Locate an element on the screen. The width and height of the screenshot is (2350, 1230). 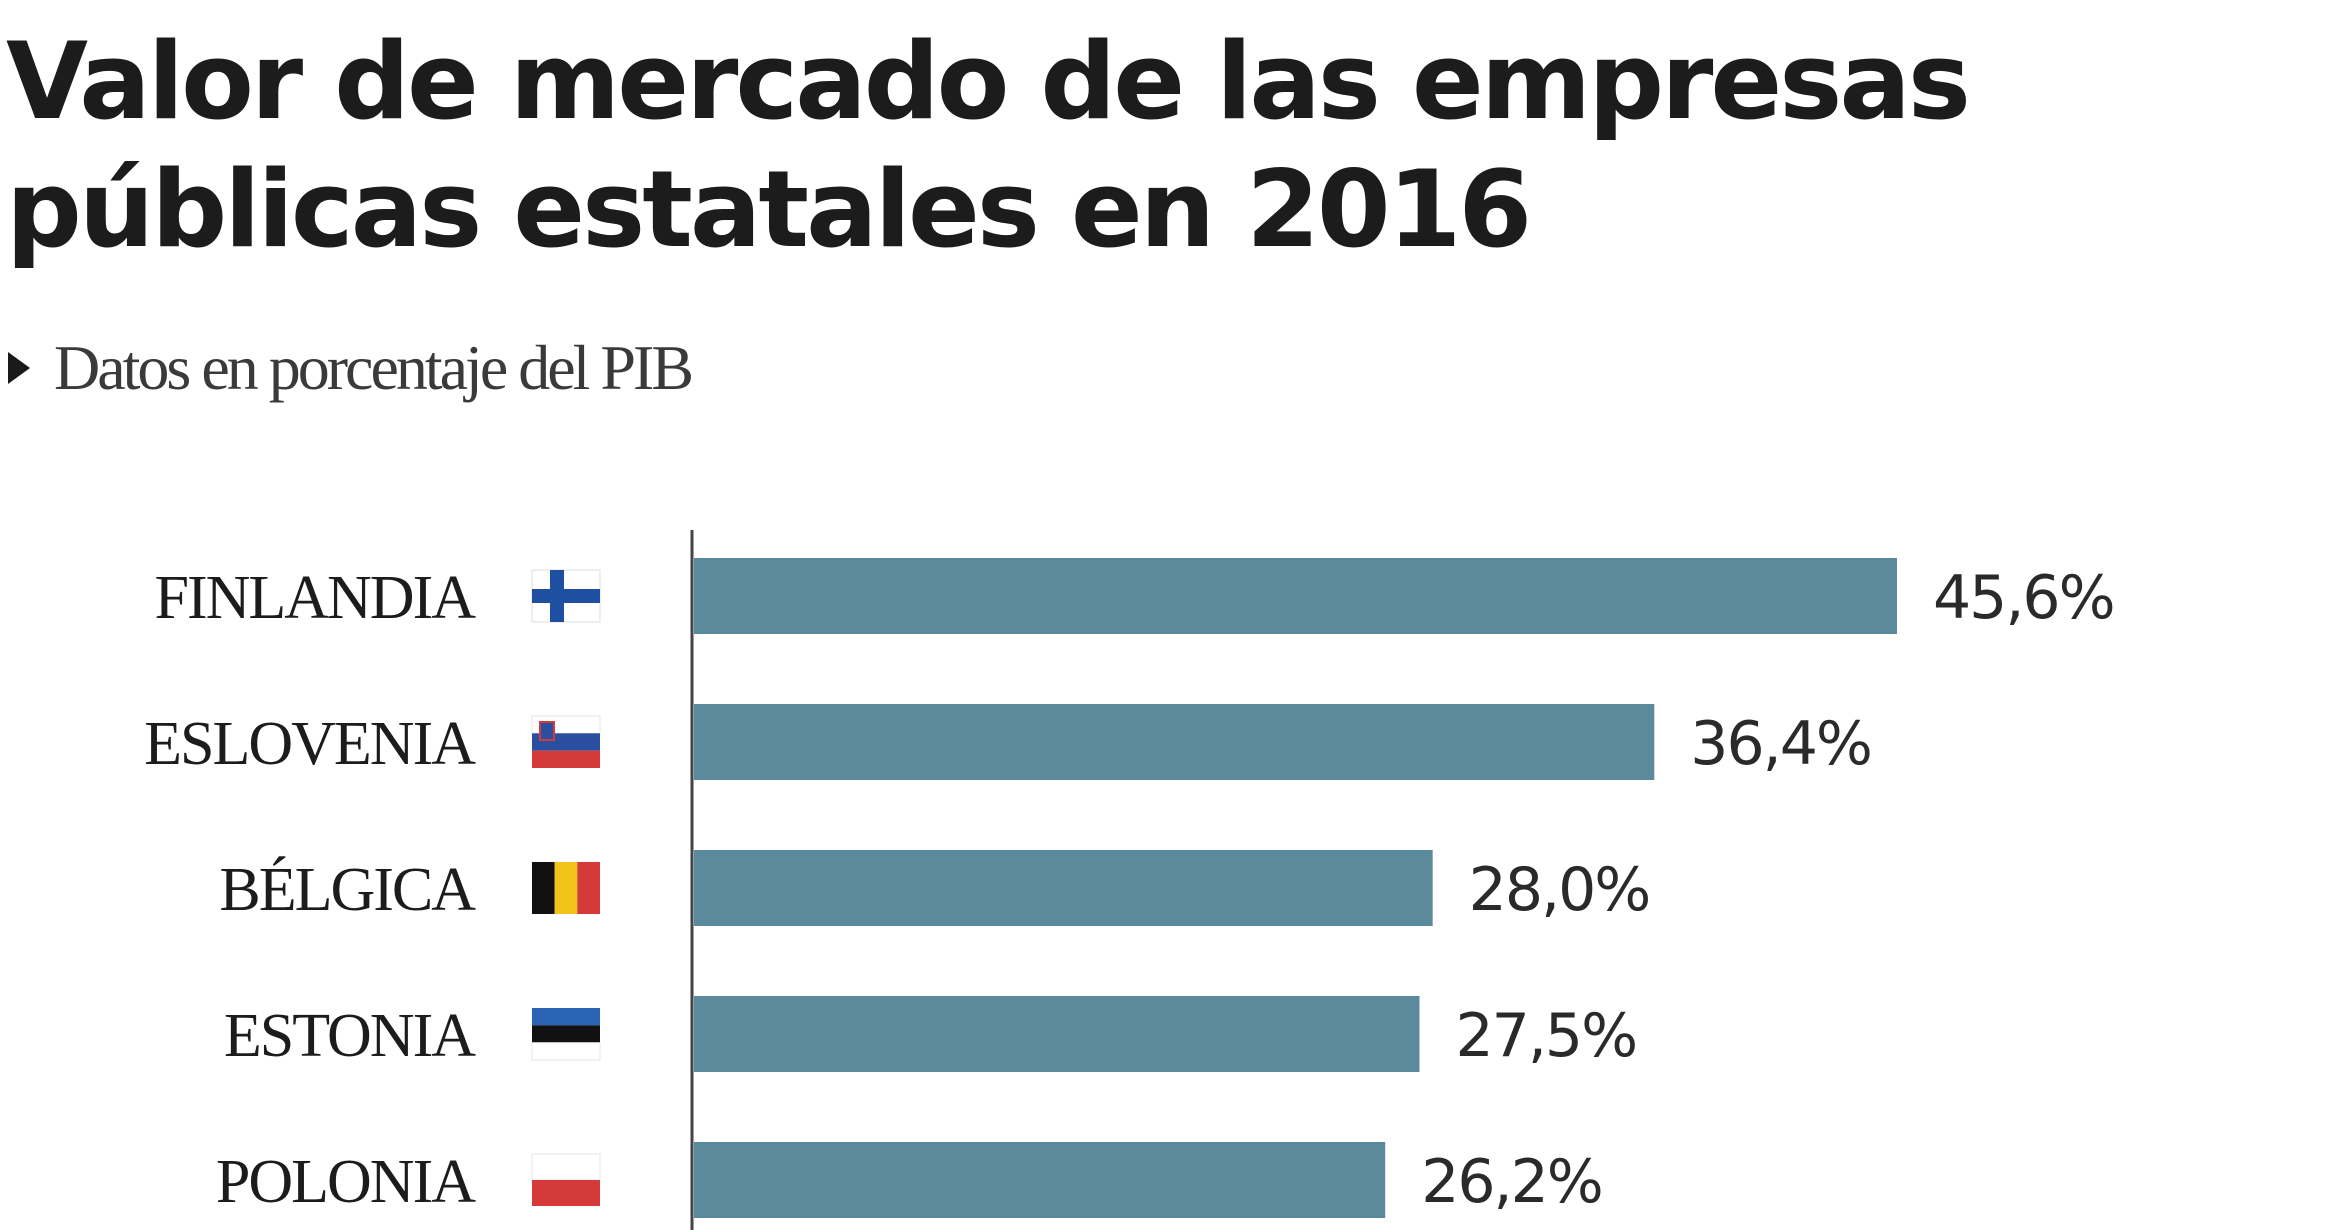
poland-flag-icon is located at coordinates (566, 1179).